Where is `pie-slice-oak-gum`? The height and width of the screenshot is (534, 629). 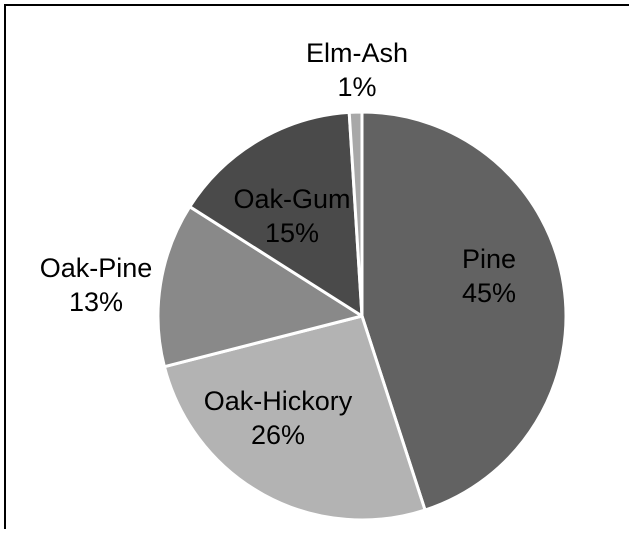 pie-slice-oak-gum is located at coordinates (276, 214).